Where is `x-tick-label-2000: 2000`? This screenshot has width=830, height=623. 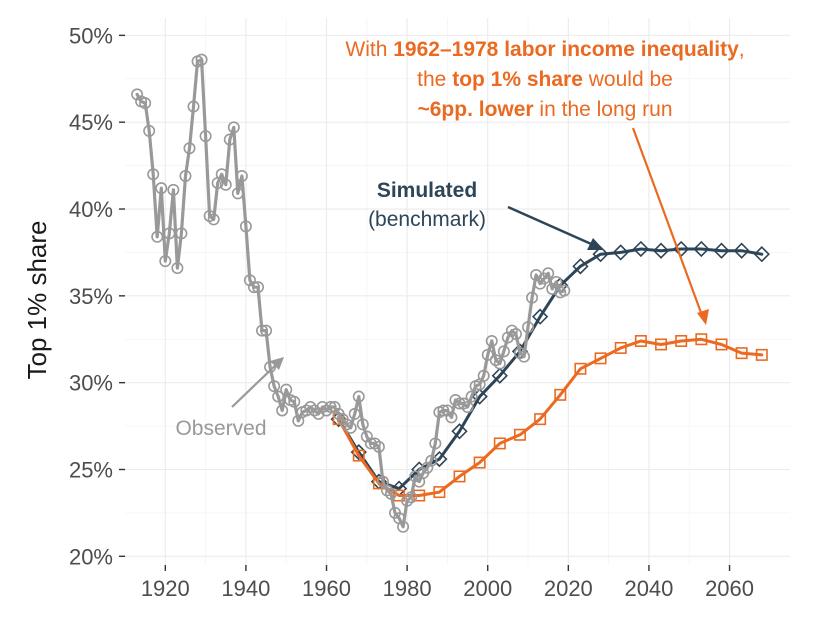 x-tick-label-2000: 2000 is located at coordinates (487, 588).